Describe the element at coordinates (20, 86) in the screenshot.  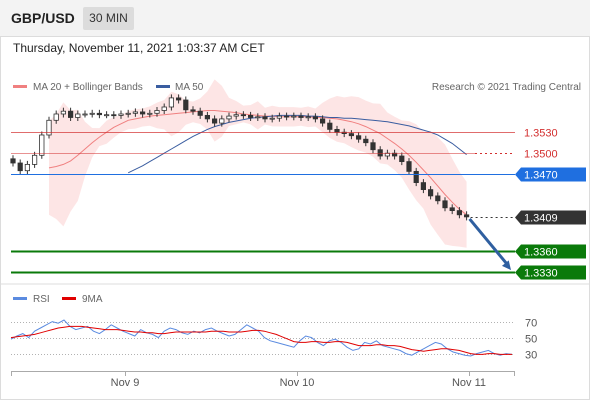
I see `ma20-legend-swatch` at that location.